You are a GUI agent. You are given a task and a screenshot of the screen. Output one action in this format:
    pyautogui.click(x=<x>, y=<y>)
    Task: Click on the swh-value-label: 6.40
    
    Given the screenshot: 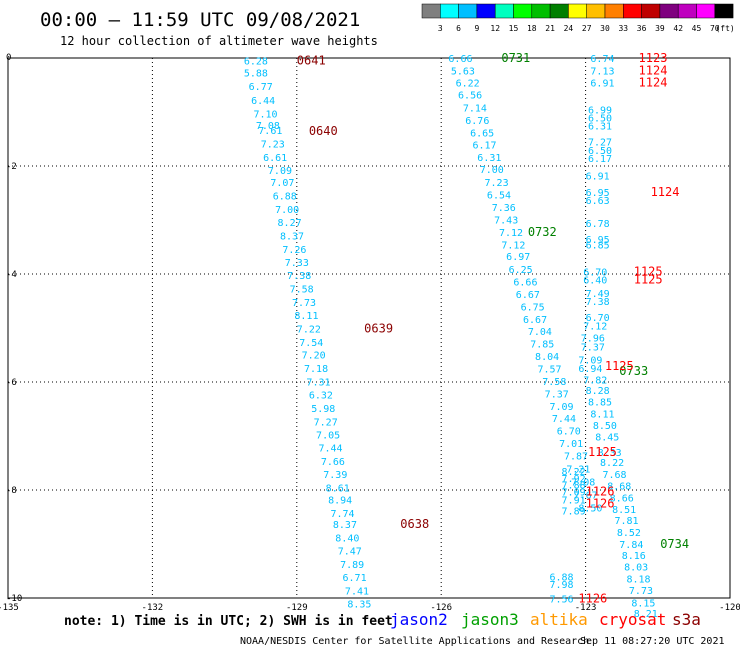 What is the action you would take?
    pyautogui.click(x=595, y=280)
    